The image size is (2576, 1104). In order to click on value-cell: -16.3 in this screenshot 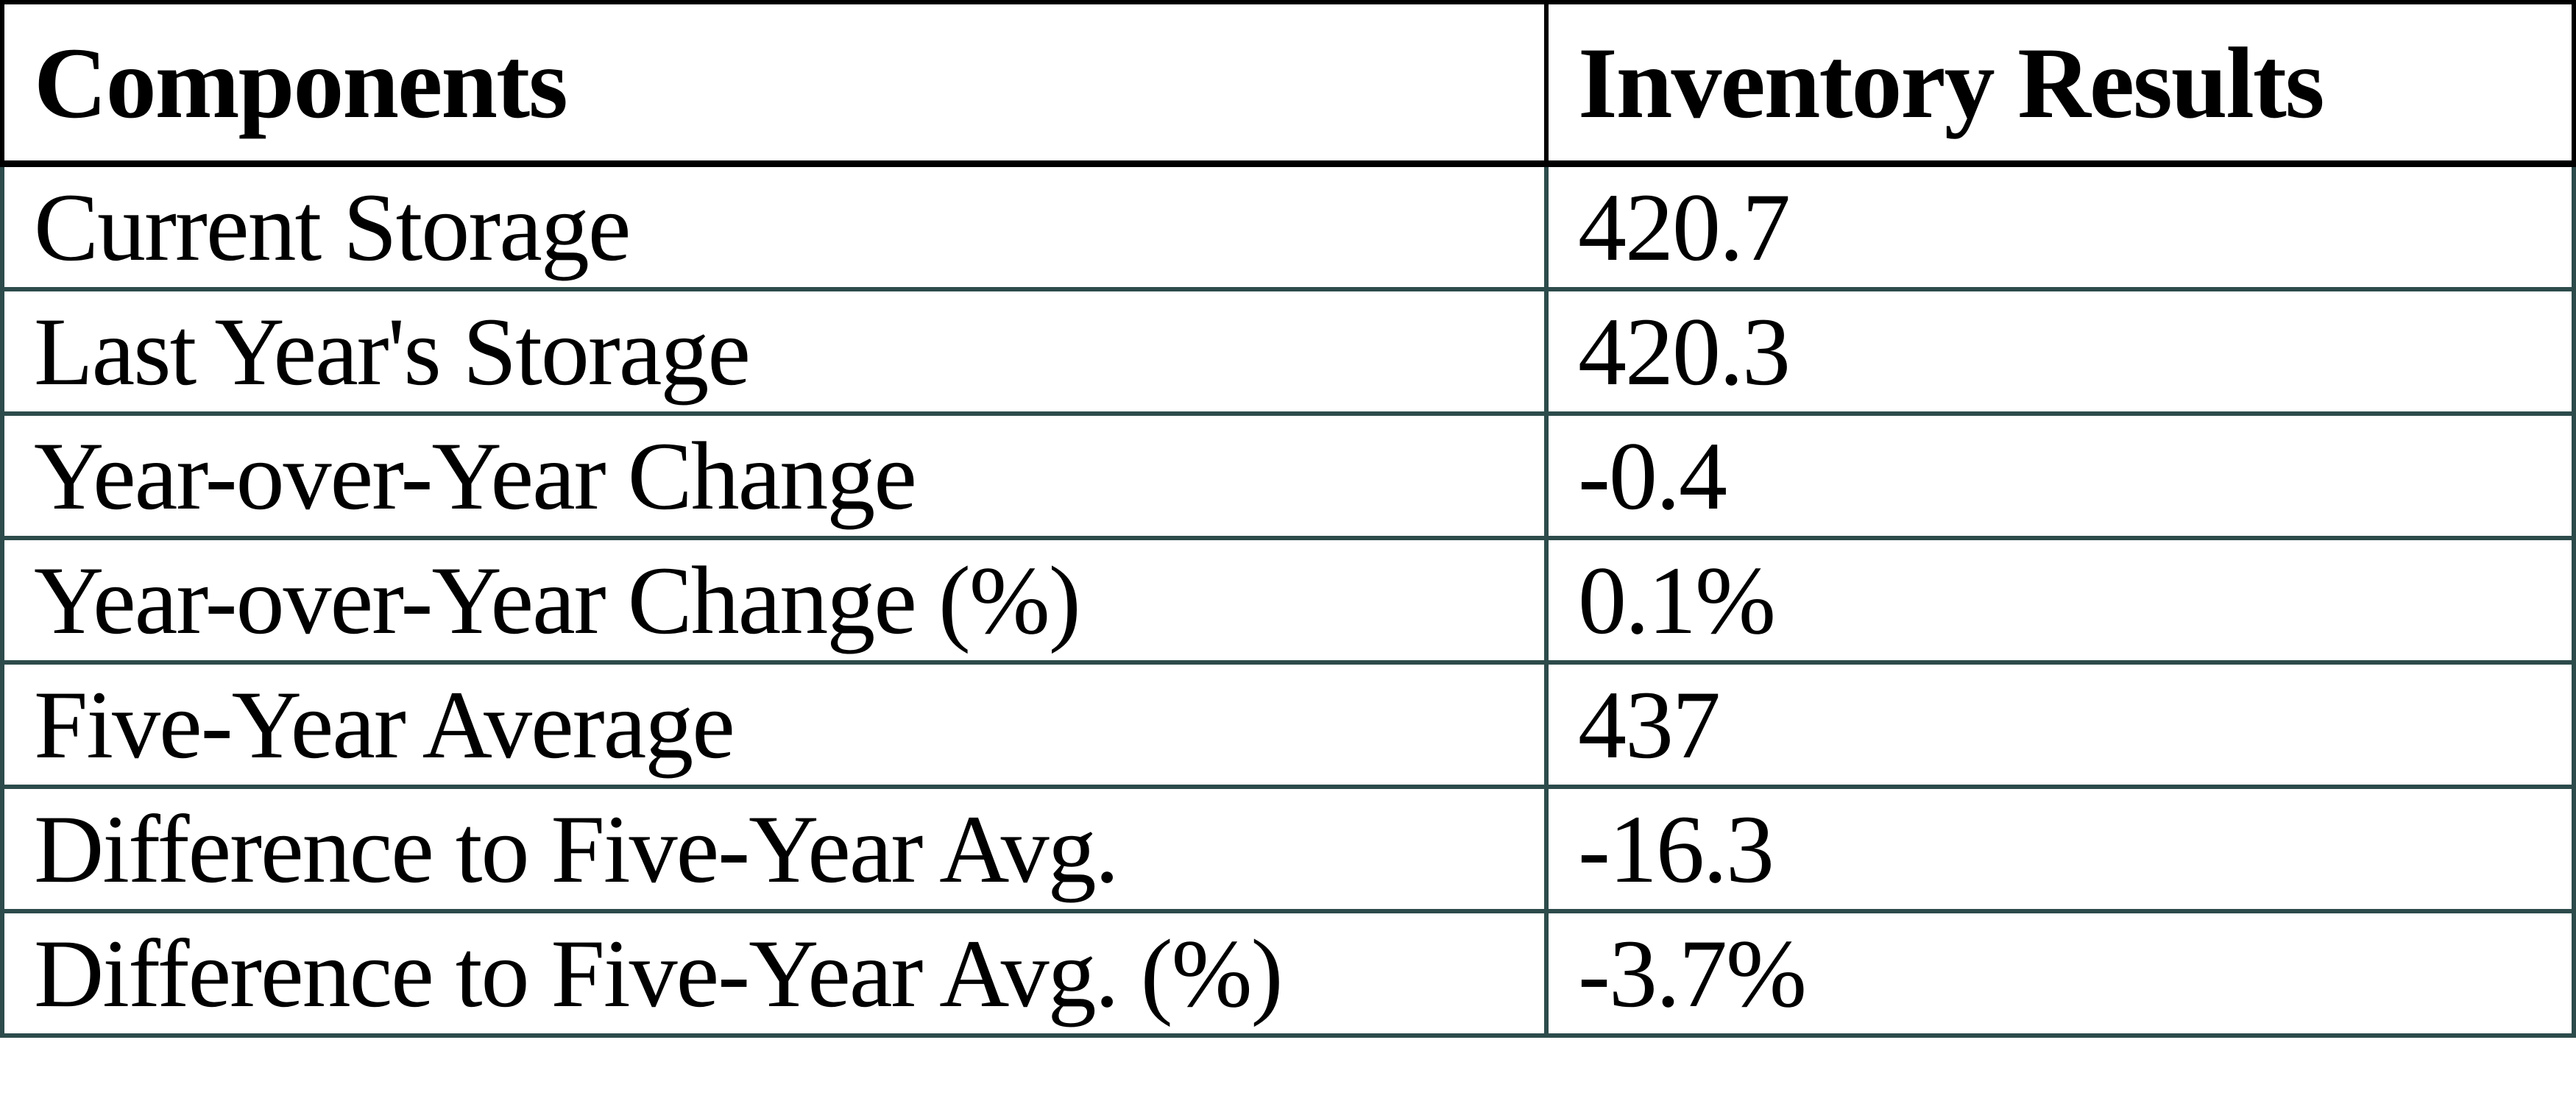, I will do `click(2060, 849)`.